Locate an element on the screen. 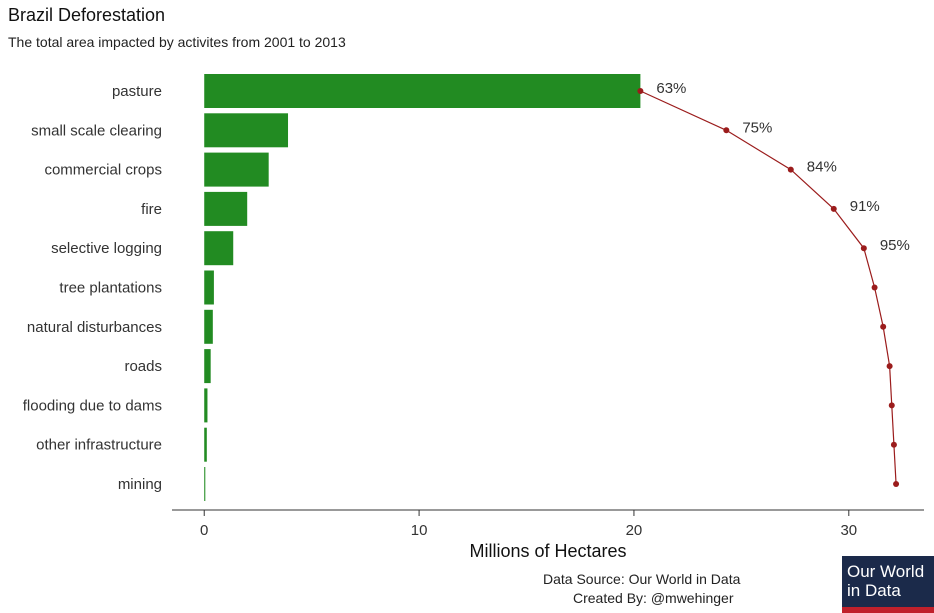 The image size is (934, 613). cumulative-percent-label: 63% is located at coordinates (671, 88).